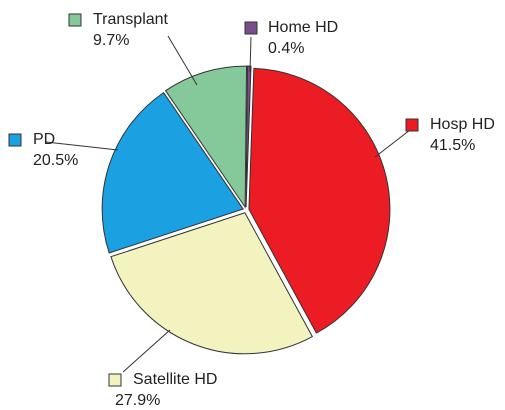  What do you see at coordinates (175, 379) in the screenshot?
I see `slice-label: Satellite HD` at bounding box center [175, 379].